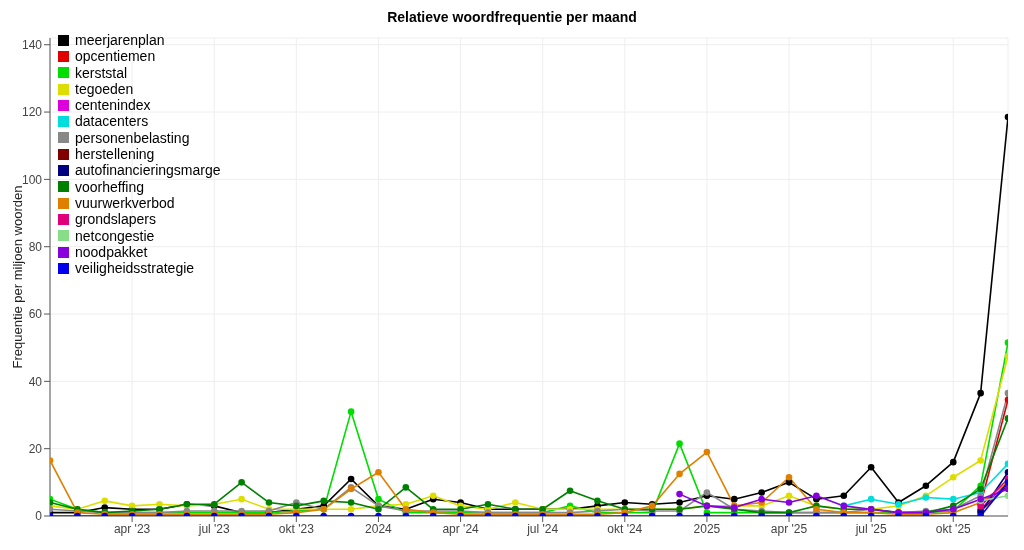 The image size is (1024, 550). What do you see at coordinates (115, 154) in the screenshot?
I see `legend-label: herstellening` at bounding box center [115, 154].